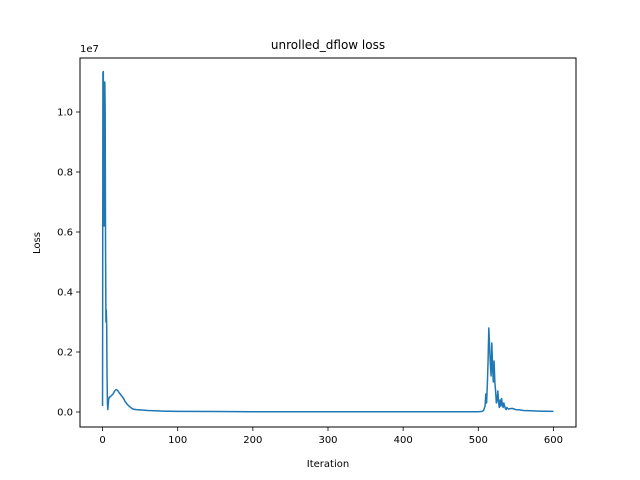 The image size is (640, 480). What do you see at coordinates (65, 293) in the screenshot?
I see `y-tick-label: 0.4` at bounding box center [65, 293].